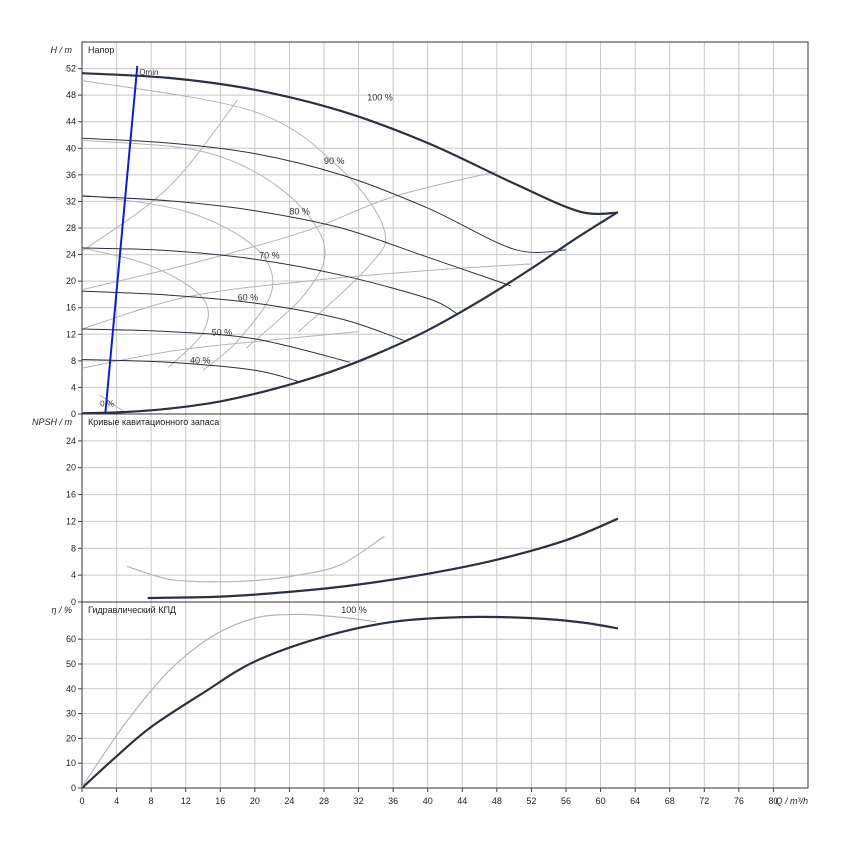  What do you see at coordinates (601, 801) in the screenshot?
I see `x-tick-label: 60` at bounding box center [601, 801].